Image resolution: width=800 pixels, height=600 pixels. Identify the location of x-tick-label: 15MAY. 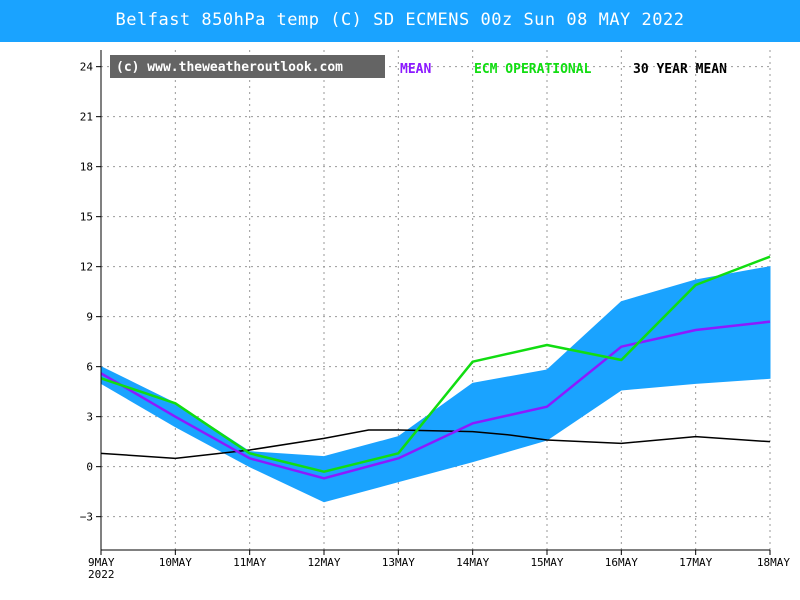
(546, 562).